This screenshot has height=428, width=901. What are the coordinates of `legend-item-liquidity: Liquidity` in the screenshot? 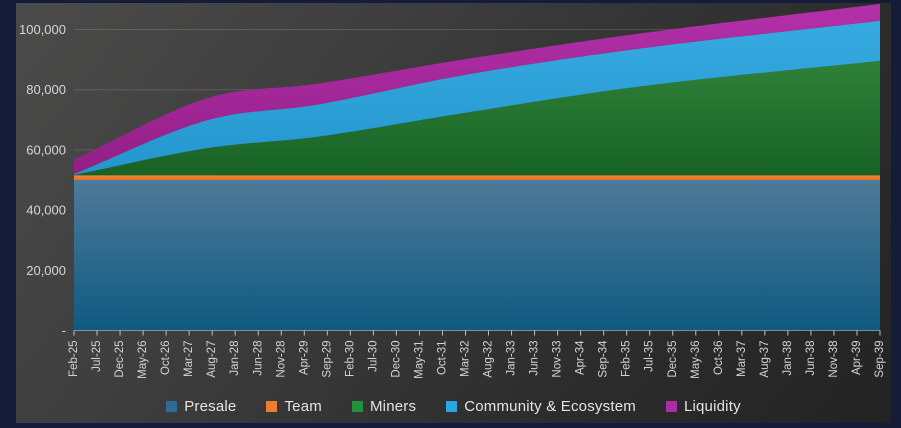 It's located at (703, 406).